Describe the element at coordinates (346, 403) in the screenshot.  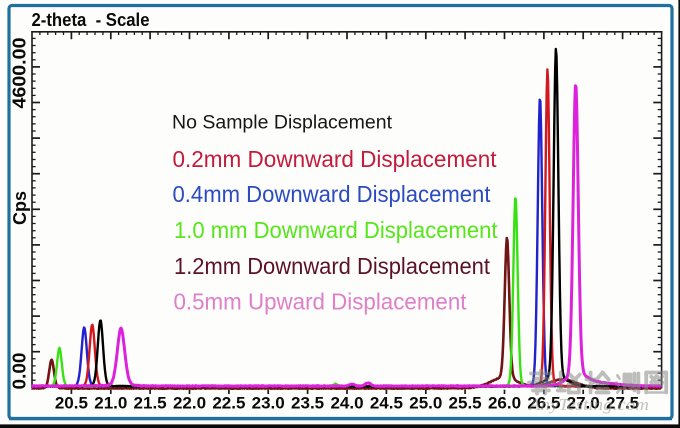
I see `svg-text: 24.0` at that location.